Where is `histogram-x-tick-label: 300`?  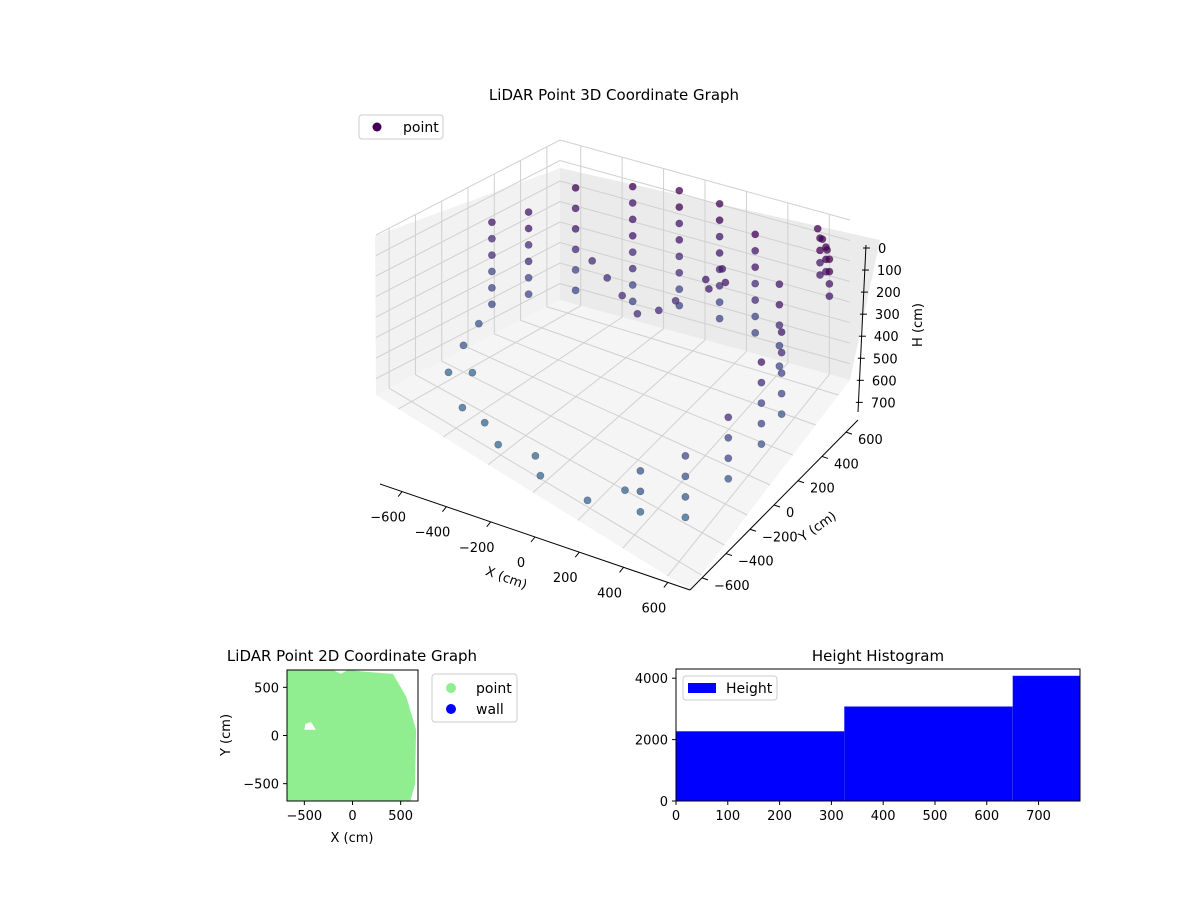 histogram-x-tick-label: 300 is located at coordinates (831, 816).